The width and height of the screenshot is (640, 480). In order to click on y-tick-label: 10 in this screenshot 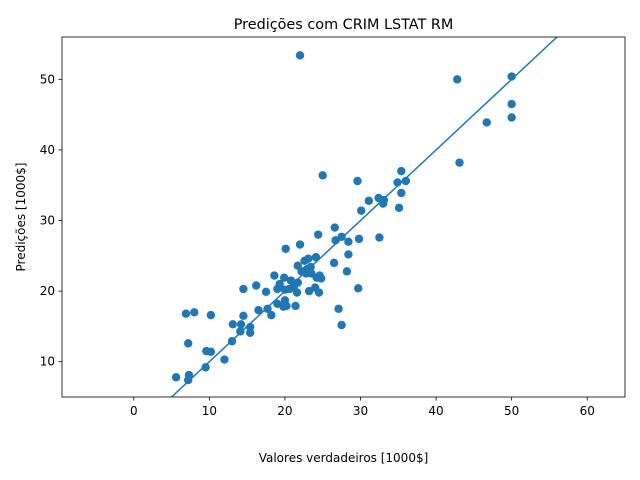, I will do `click(47, 362)`.